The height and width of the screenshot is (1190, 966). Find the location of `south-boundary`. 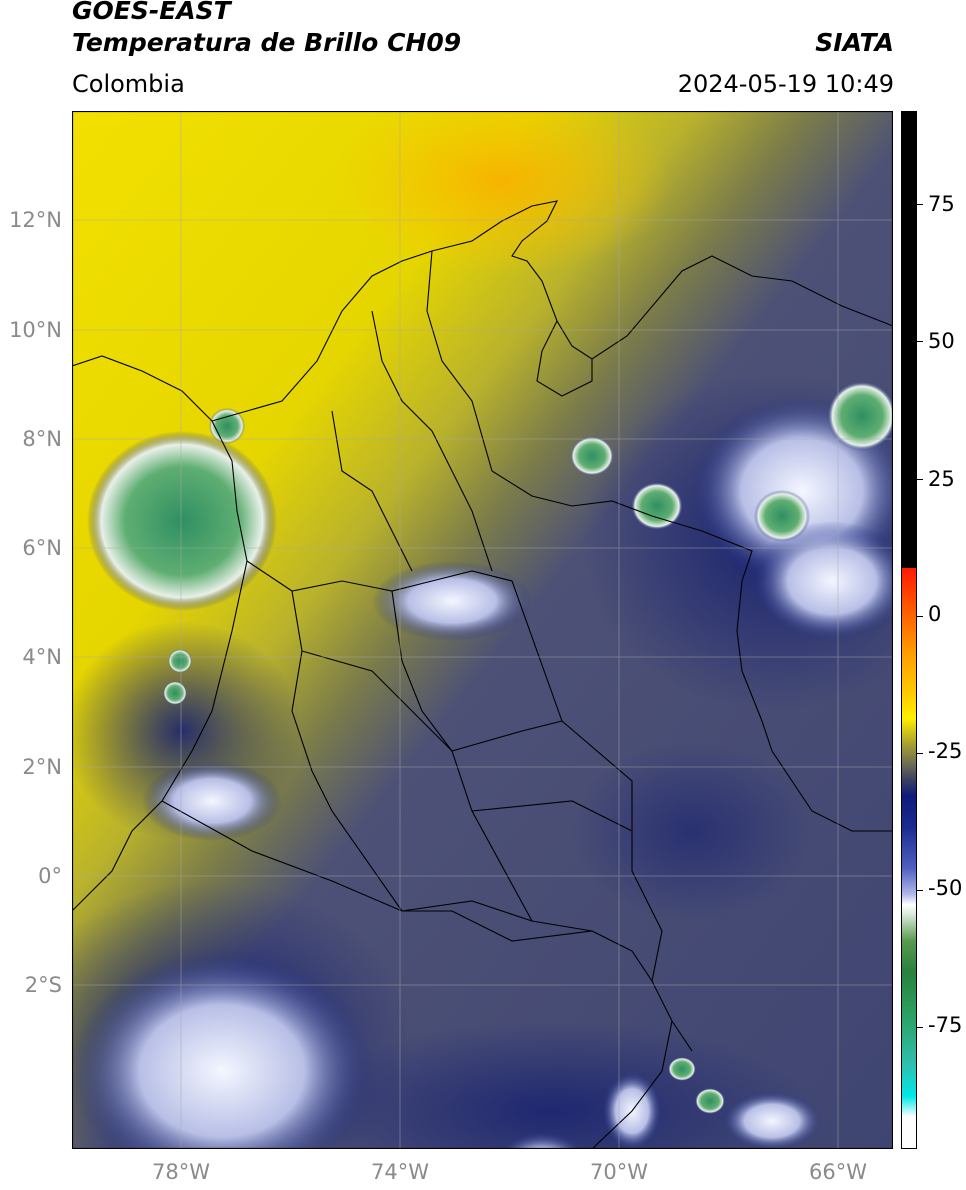

south-boundary is located at coordinates (632, 1084).